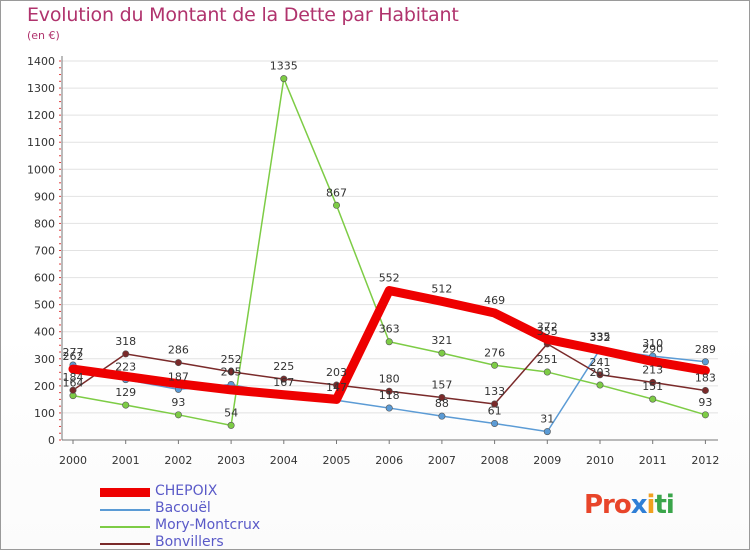 This screenshot has height=552, width=750. What do you see at coordinates (250, 492) in the screenshot?
I see `legend-item: CHEPOIX` at bounding box center [250, 492].